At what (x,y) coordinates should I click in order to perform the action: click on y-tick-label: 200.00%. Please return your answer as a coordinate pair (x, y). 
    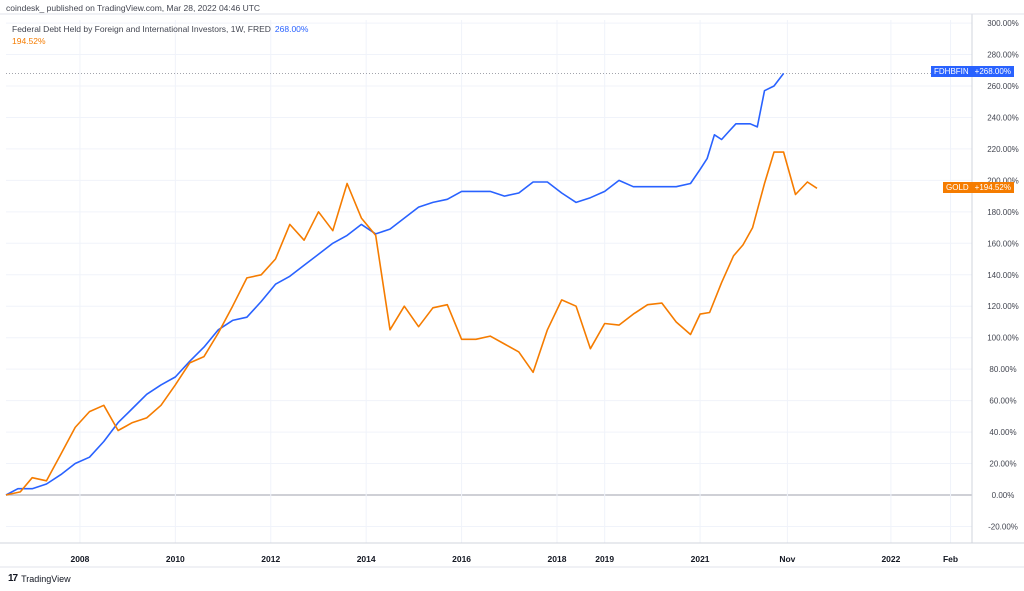
    Looking at the image, I should click on (1003, 180).